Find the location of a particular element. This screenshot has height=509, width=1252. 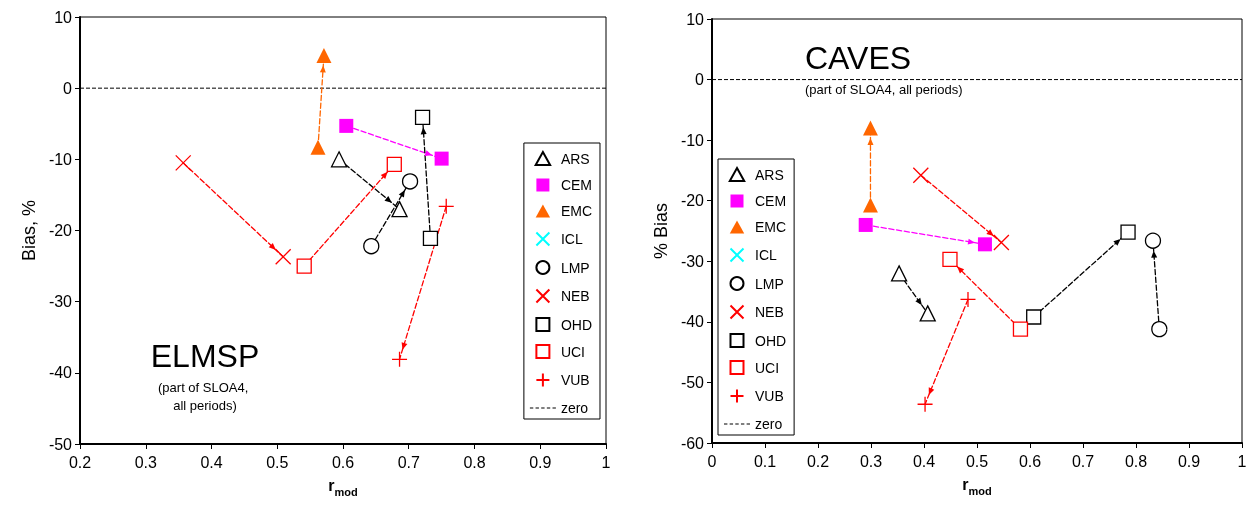

x-tick-label: 0.1 is located at coordinates (765, 461).